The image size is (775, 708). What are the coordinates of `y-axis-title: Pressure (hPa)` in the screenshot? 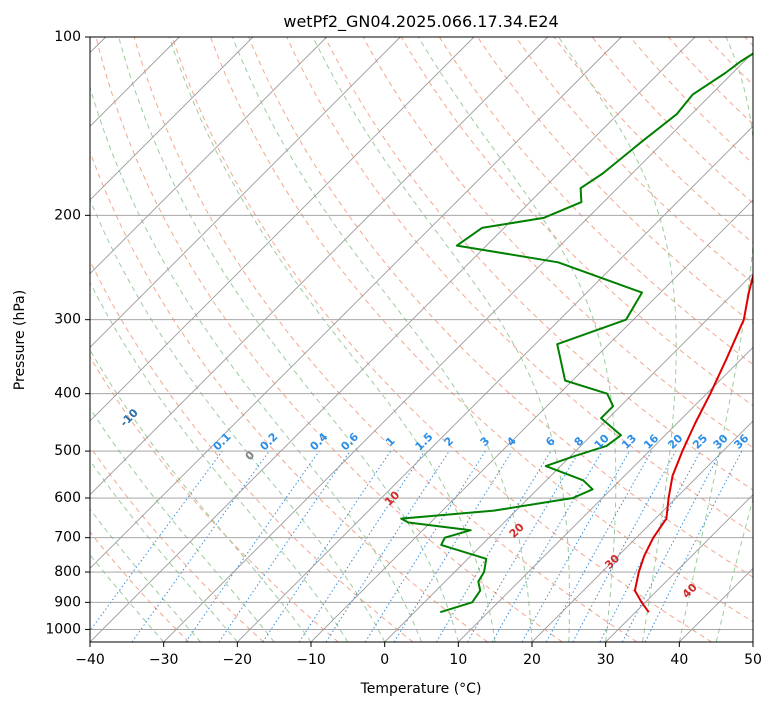 It's located at (20, 340).